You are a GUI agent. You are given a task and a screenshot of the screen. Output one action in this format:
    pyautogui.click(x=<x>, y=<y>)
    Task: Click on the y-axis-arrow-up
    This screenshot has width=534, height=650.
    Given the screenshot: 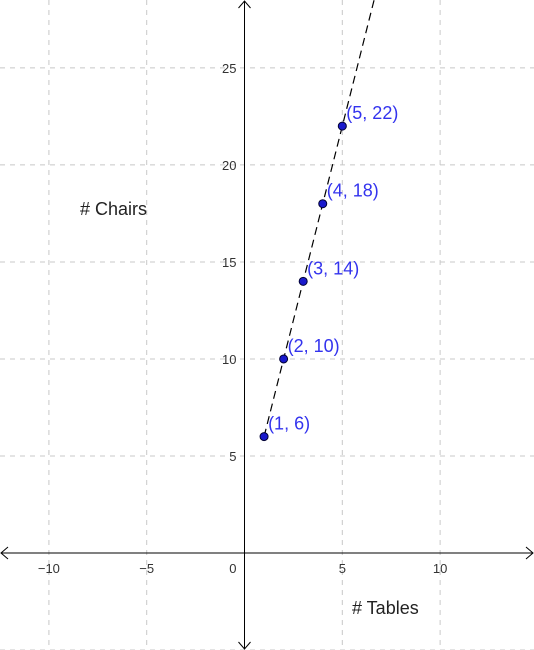 What is the action you would take?
    pyautogui.click(x=244, y=4)
    